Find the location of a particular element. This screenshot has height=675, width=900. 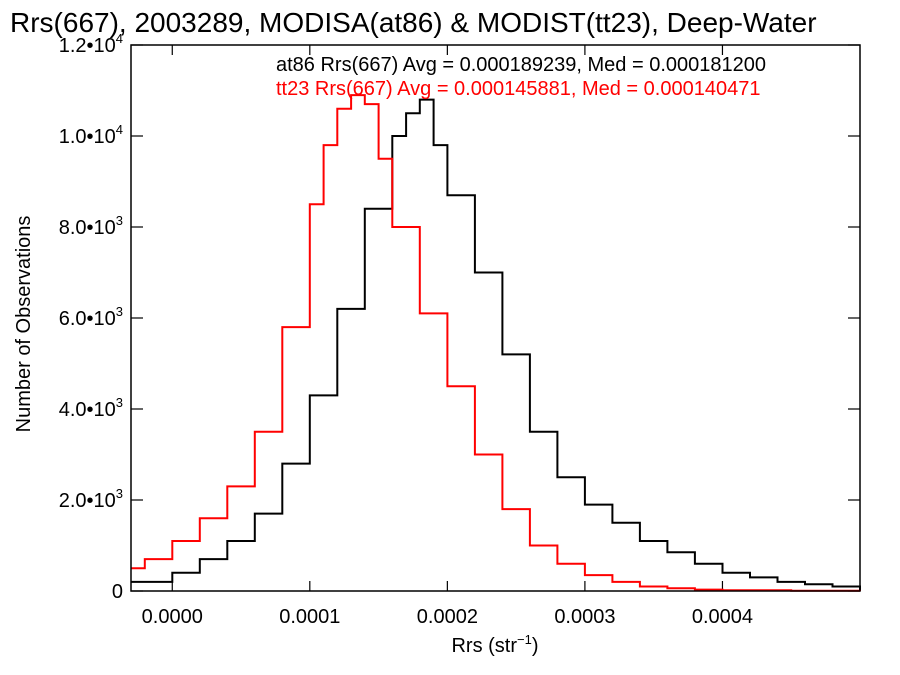

y-tick-label: 2.0•103 is located at coordinates (91, 499).